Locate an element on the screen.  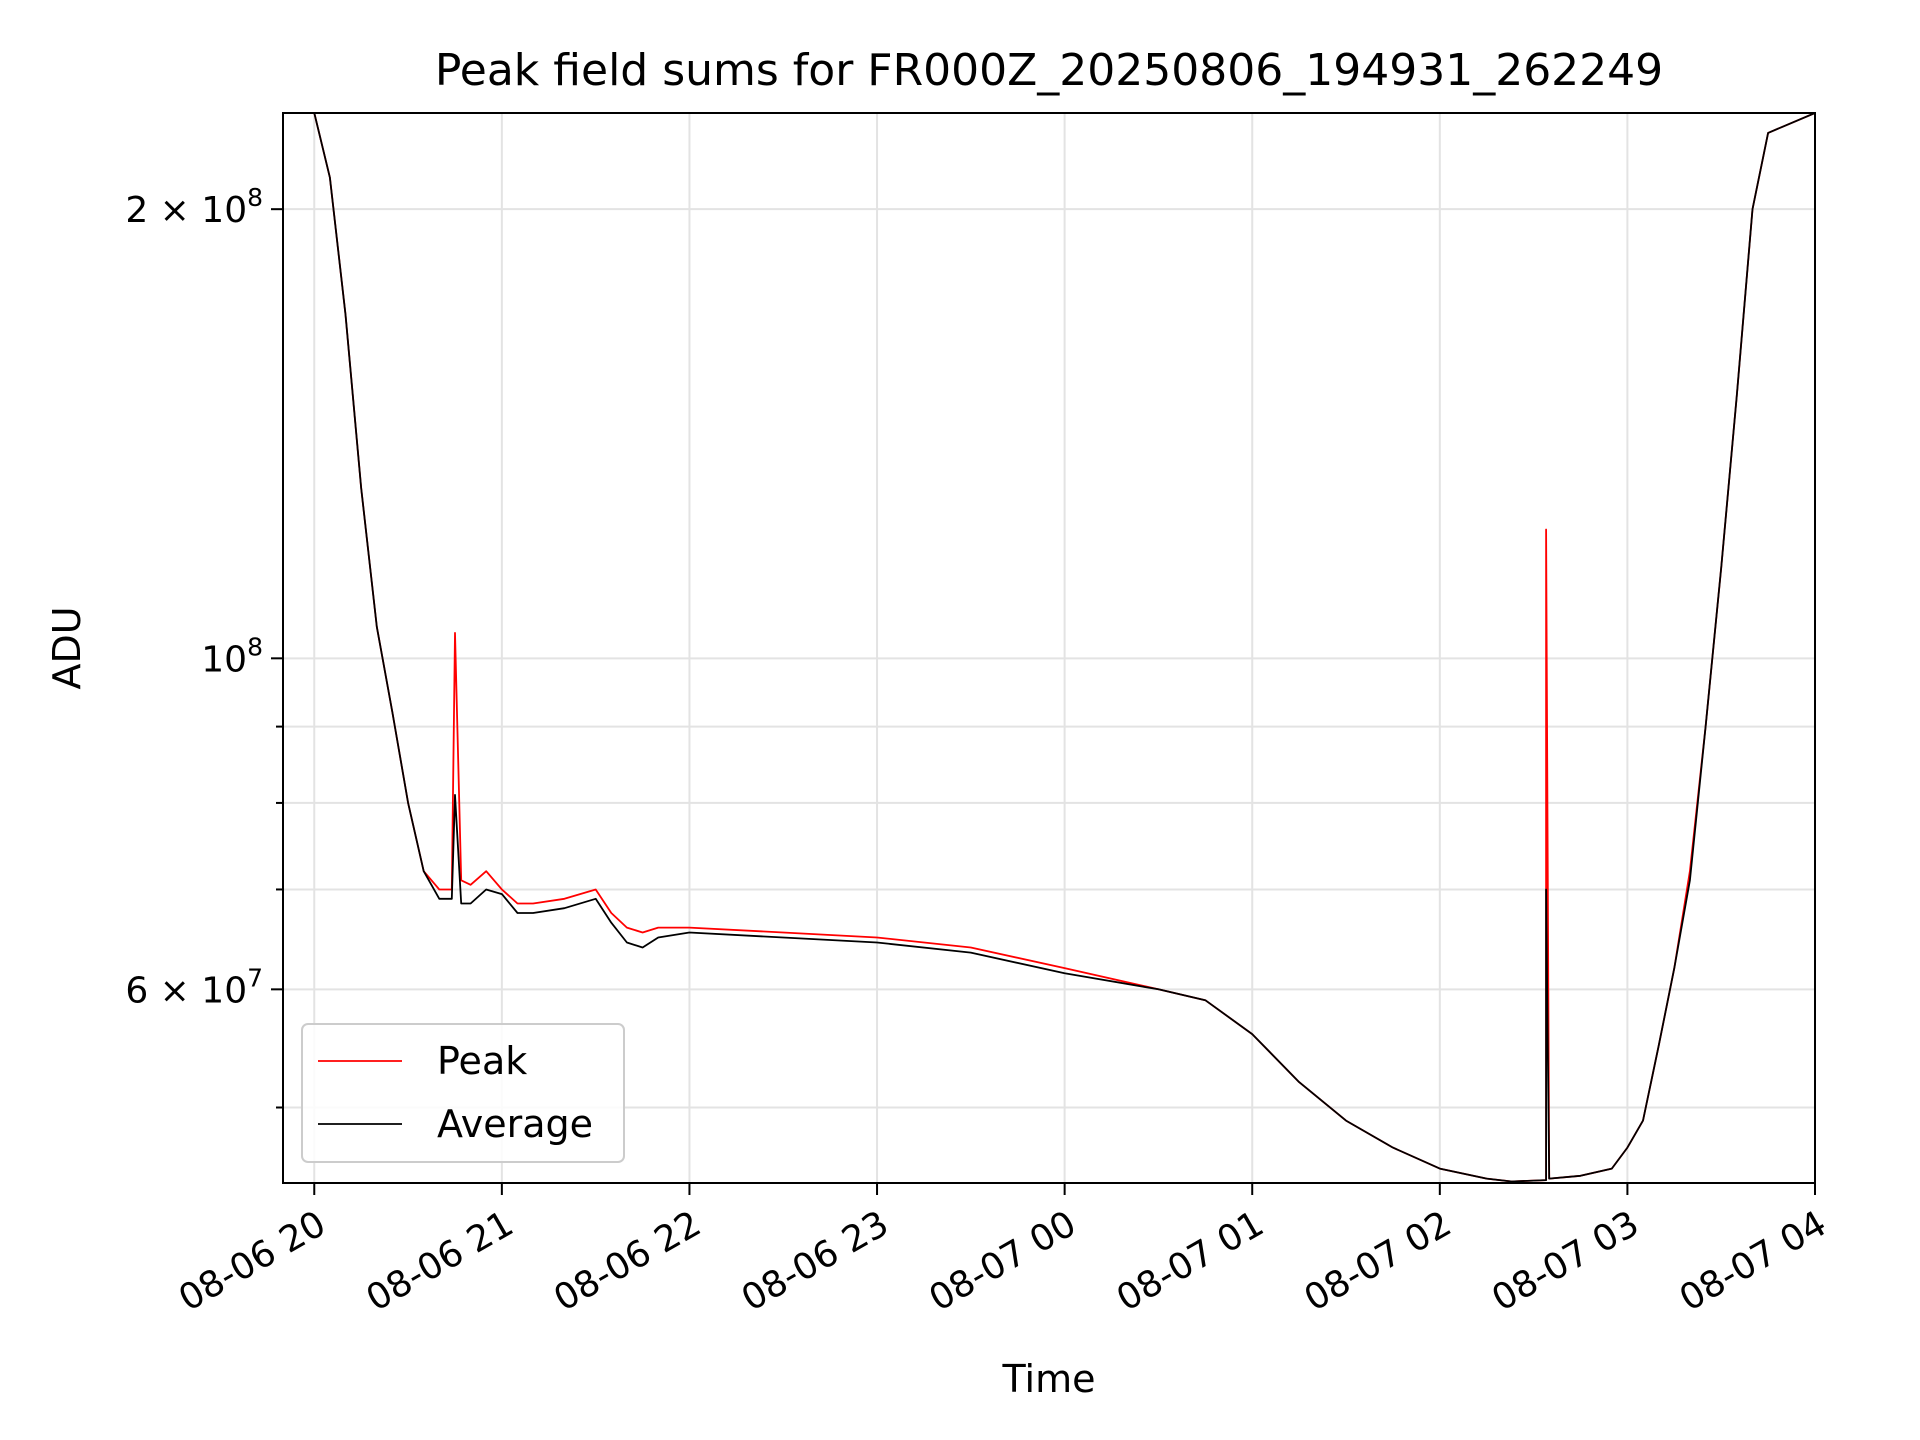
legend: Peak Average is located at coordinates (463, 1093).